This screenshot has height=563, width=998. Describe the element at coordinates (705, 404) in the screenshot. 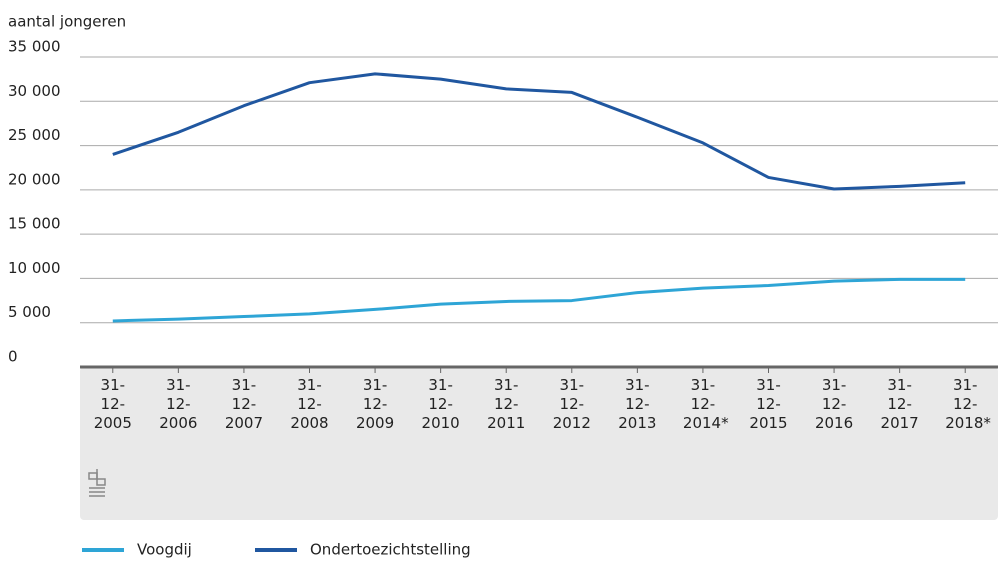

I see `x-tick-label: 31-12-2014*` at that location.